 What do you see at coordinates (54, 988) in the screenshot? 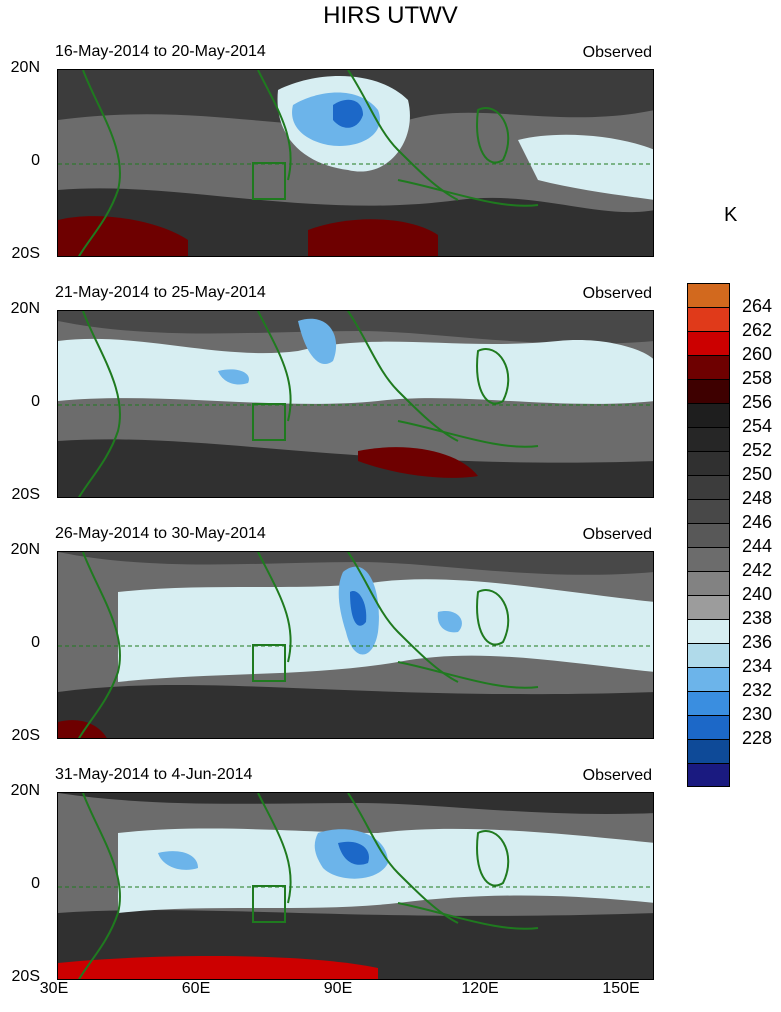
I see `lon-label: 30E` at bounding box center [54, 988].